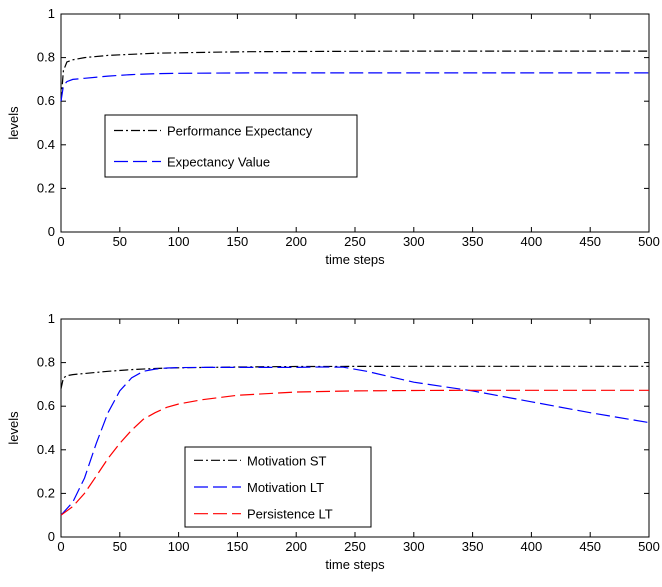 Image resolution: width=662 pixels, height=587 pixels. What do you see at coordinates (290, 514) in the screenshot?
I see `legend-label: Persistence LT` at bounding box center [290, 514].